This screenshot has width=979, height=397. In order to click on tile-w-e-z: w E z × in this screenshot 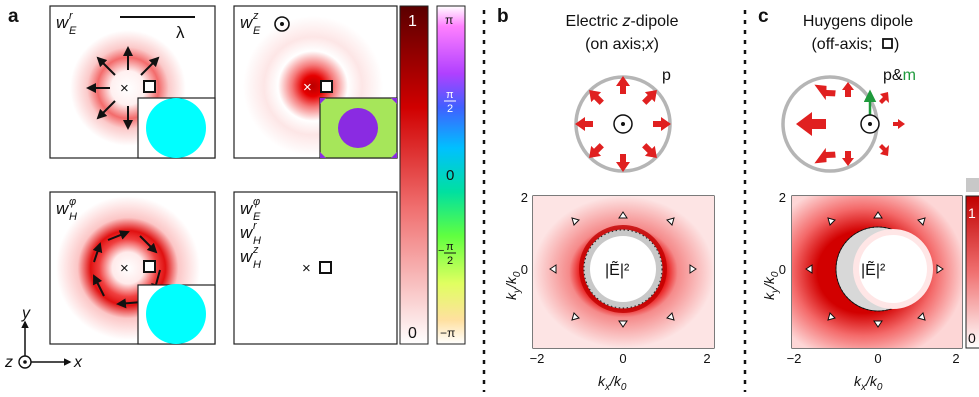, I will do `click(315, 82)`.